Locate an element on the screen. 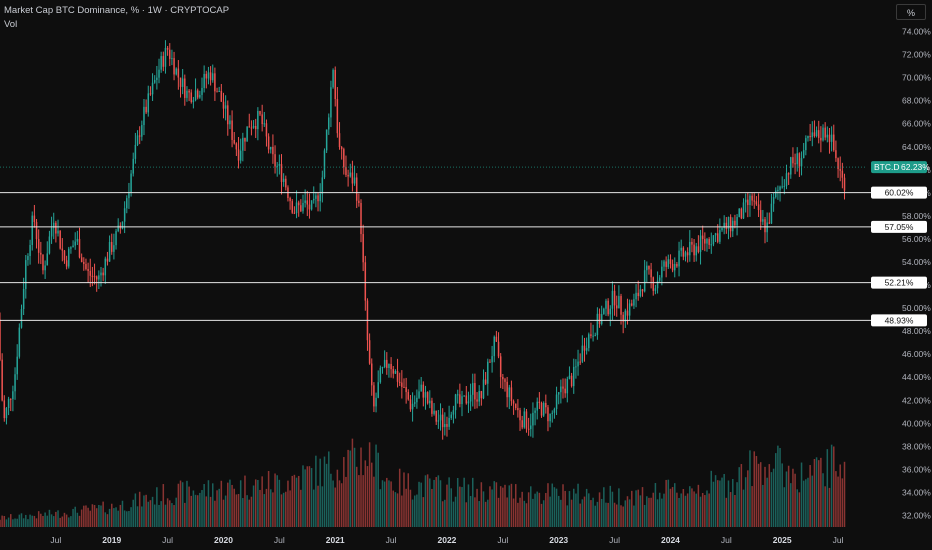 This screenshot has width=932, height=550. current-price-tag is located at coordinates (899, 167).